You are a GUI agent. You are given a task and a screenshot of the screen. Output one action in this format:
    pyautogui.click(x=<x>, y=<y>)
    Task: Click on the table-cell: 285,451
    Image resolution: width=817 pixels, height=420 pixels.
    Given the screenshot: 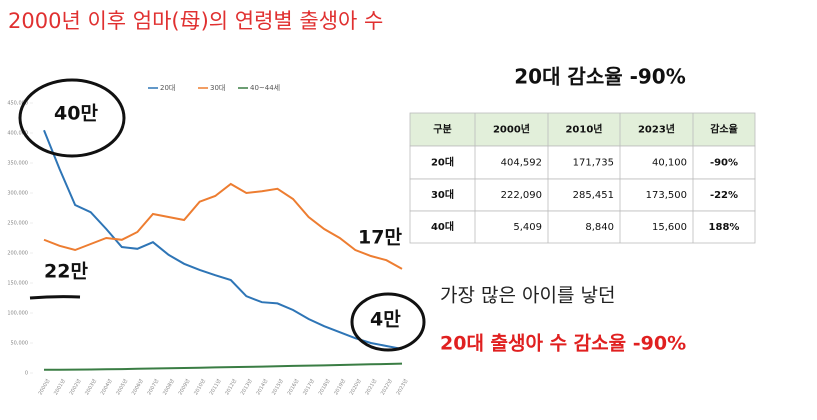 What is the action you would take?
    pyautogui.click(x=593, y=195)
    